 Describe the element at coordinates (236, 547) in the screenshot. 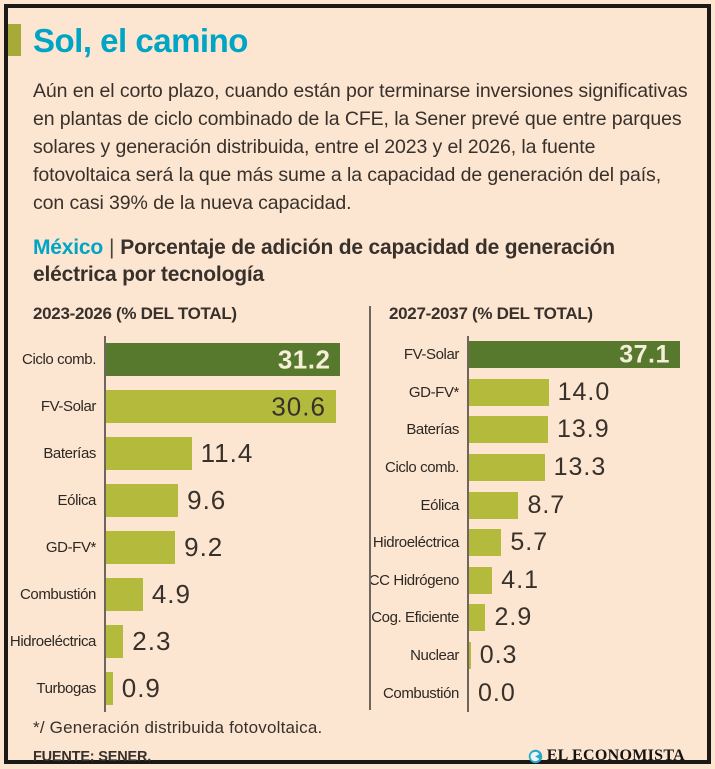

I see `bar-track: 9.2` at that location.